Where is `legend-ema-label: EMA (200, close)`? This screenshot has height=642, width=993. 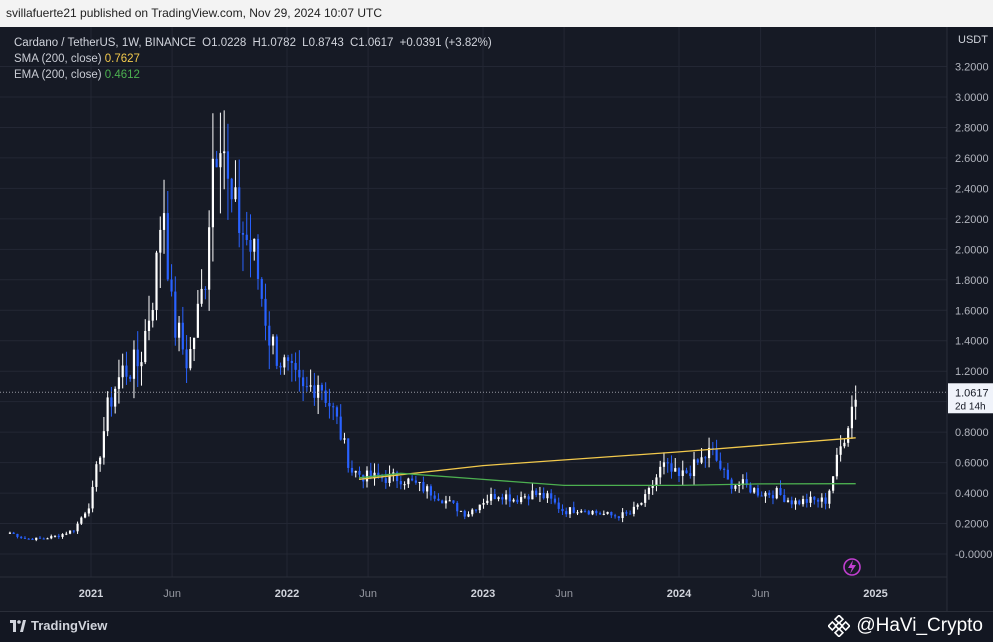
legend-ema-label: EMA (200, close) is located at coordinates (58, 75).